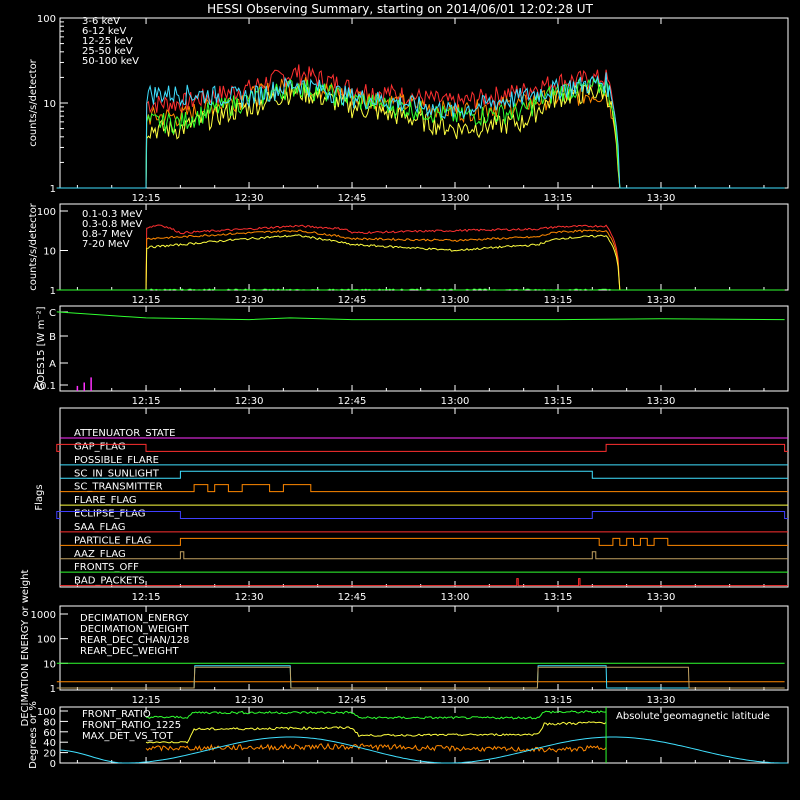 This screenshot has height=800, width=800. I want to click on y-tick-label: B, so click(52, 337).